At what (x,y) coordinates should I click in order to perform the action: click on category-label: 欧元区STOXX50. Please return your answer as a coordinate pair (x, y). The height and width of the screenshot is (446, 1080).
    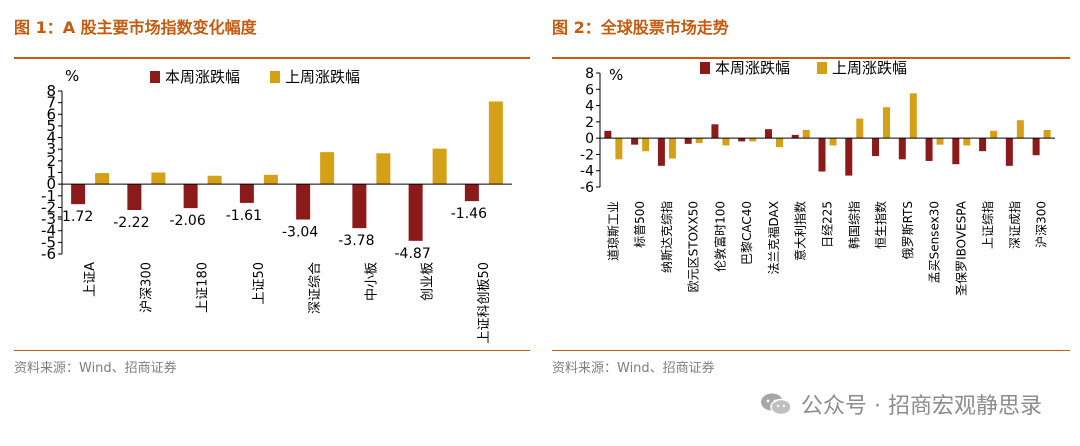
    Looking at the image, I should click on (694, 246).